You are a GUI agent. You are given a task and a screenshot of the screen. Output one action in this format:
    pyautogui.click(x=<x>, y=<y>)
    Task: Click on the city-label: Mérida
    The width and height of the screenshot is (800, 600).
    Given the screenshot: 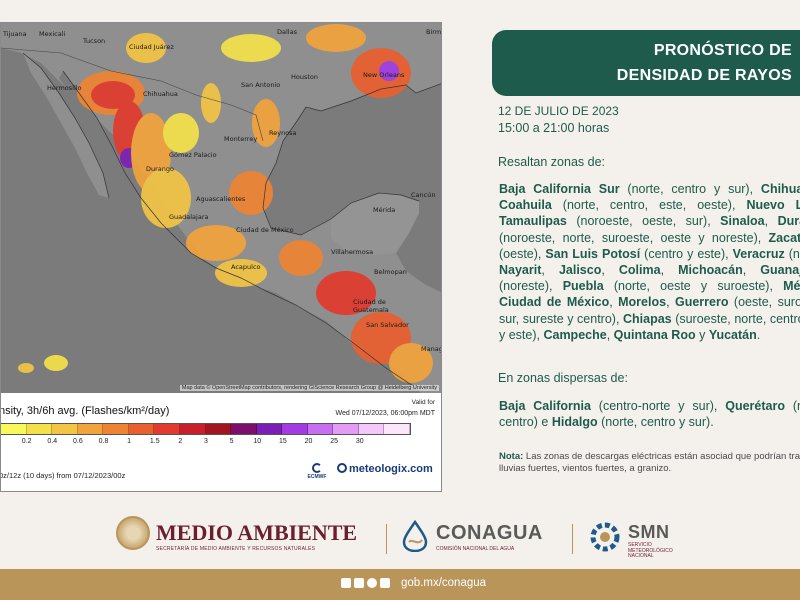 What is the action you would take?
    pyautogui.click(x=384, y=210)
    